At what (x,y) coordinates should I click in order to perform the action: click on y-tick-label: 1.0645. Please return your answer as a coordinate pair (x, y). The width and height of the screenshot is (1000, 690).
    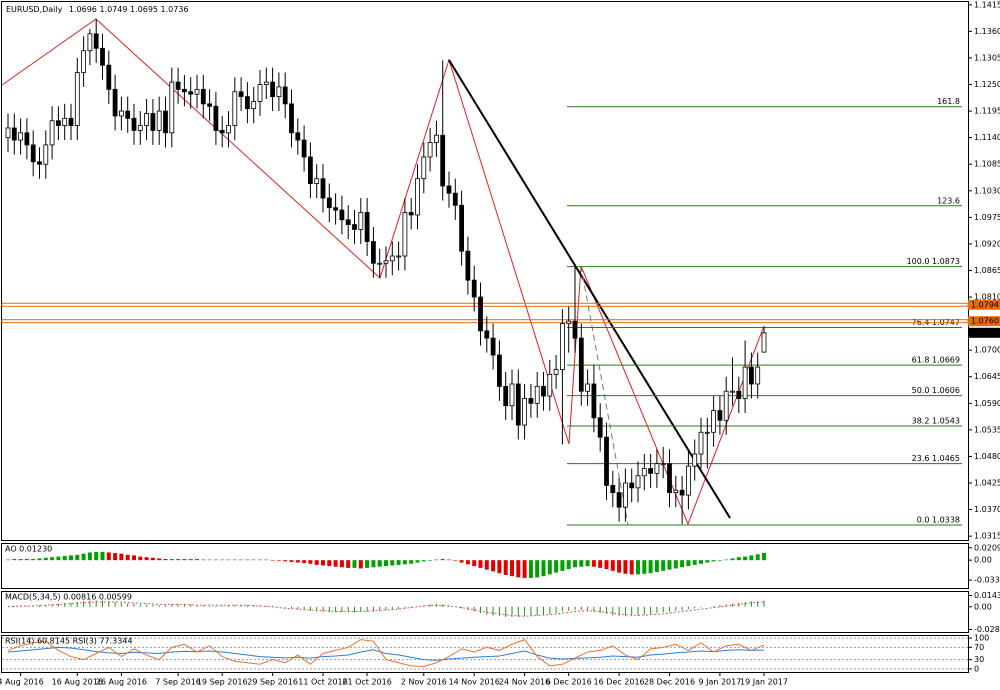
    Looking at the image, I should click on (987, 376).